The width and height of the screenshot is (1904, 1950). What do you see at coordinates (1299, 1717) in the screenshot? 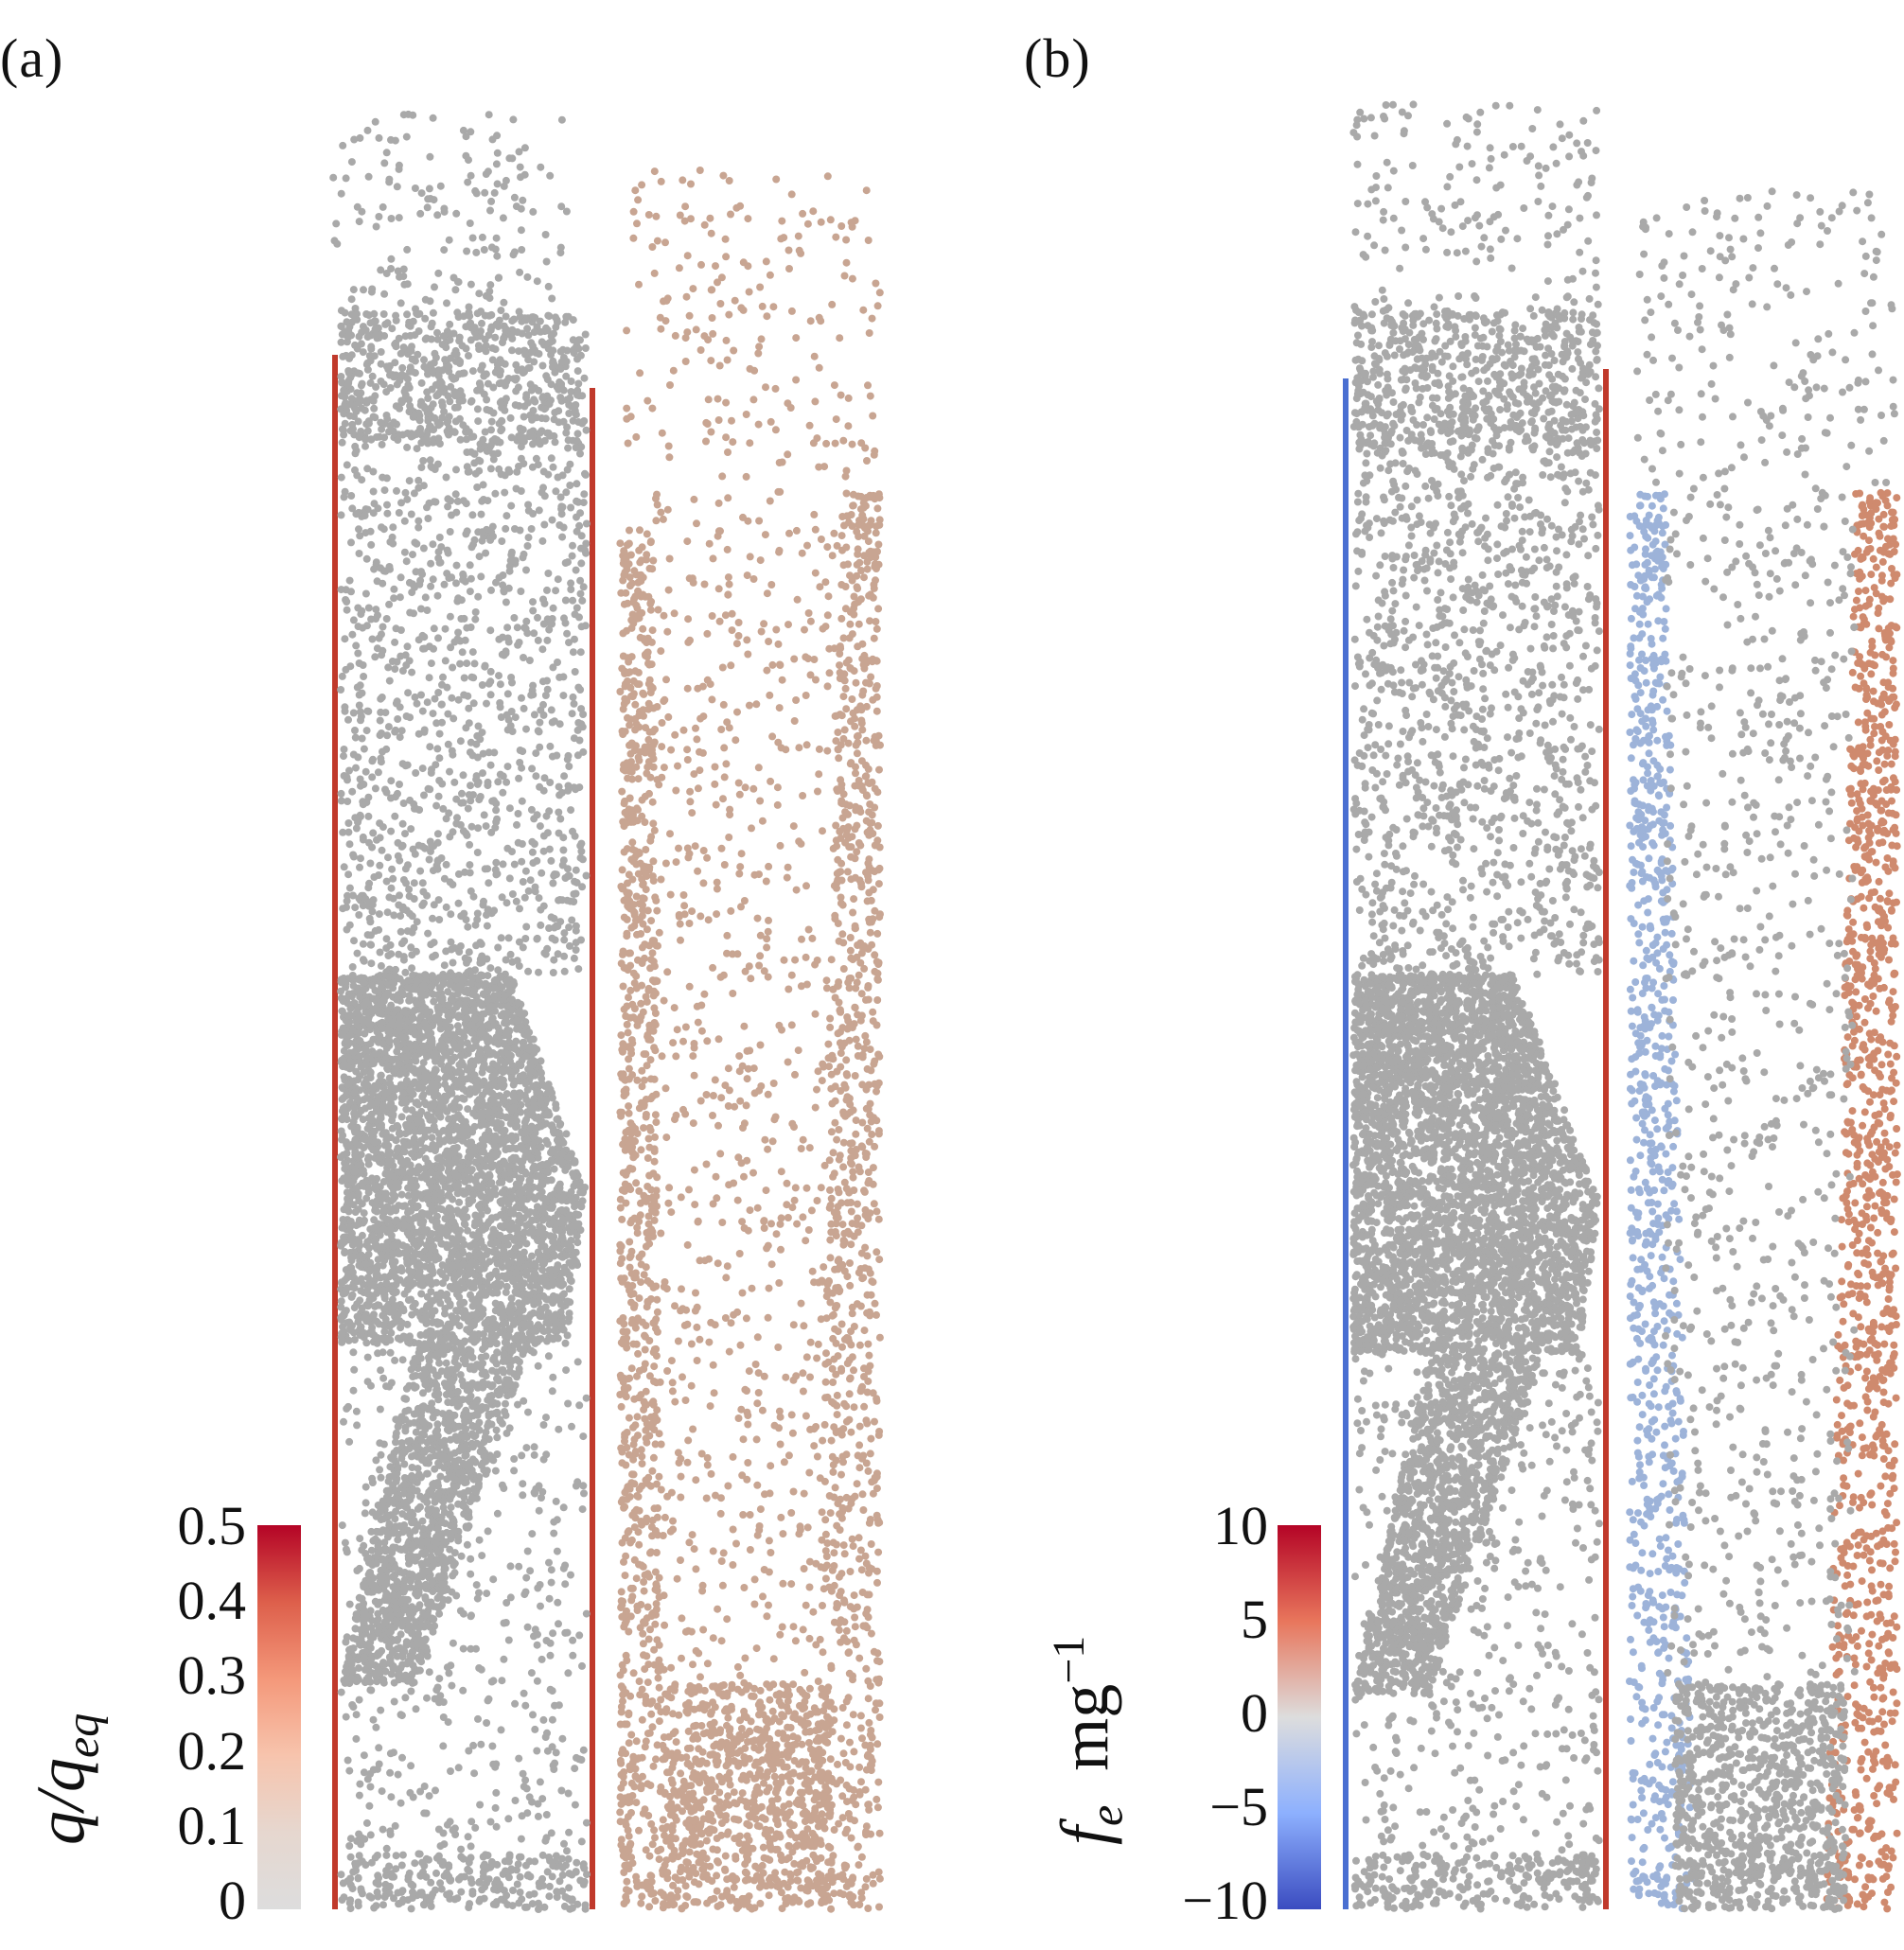
I see `colorbar-b` at bounding box center [1299, 1717].